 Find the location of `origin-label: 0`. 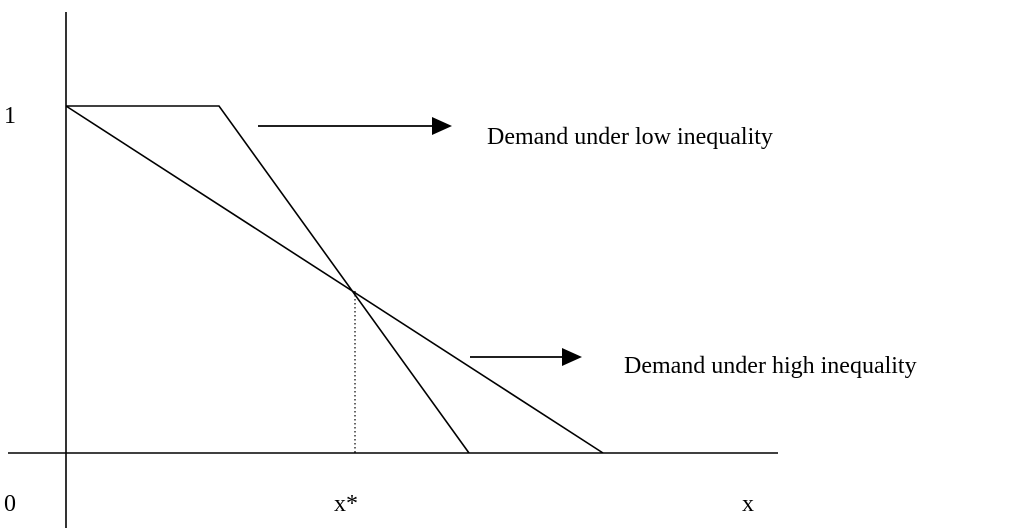

origin-label: 0 is located at coordinates (10, 504).